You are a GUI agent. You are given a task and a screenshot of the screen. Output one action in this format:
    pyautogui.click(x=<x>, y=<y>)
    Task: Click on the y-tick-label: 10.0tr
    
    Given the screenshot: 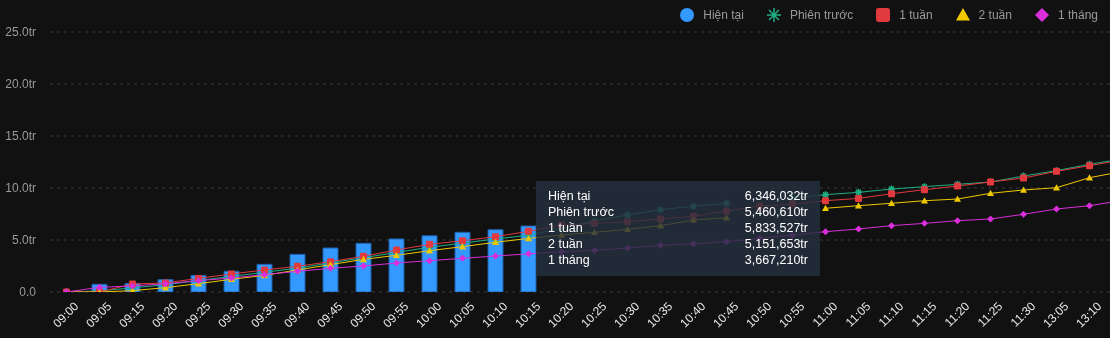 What is the action you would take?
    pyautogui.click(x=20, y=188)
    